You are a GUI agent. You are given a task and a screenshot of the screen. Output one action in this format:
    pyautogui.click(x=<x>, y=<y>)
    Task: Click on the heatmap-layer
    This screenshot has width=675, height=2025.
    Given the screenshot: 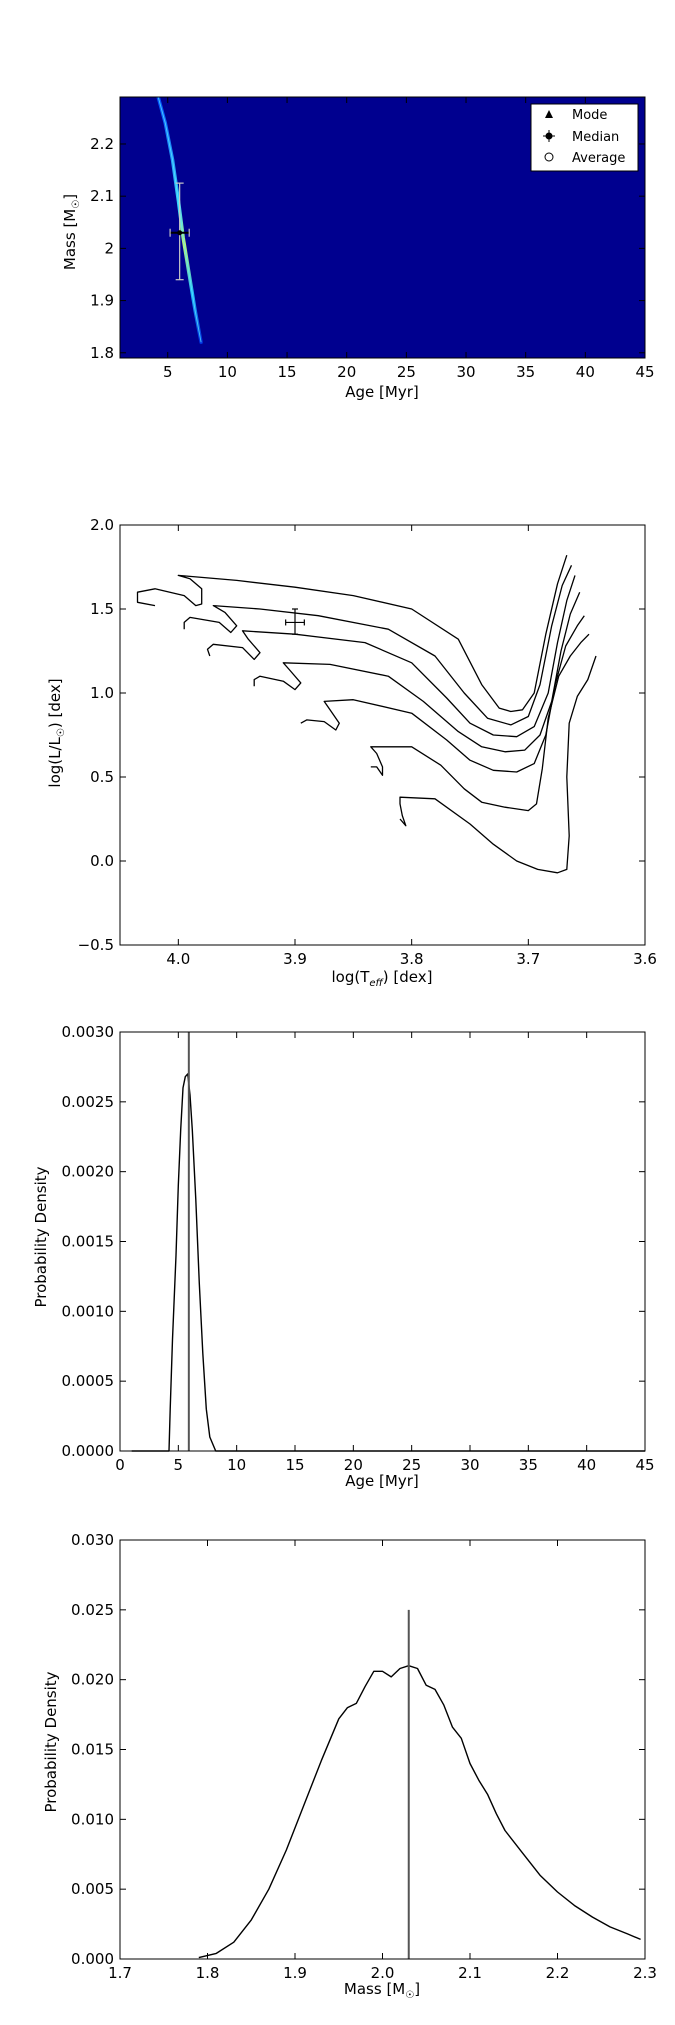 What is the action you would take?
    pyautogui.click(x=179, y=221)
    